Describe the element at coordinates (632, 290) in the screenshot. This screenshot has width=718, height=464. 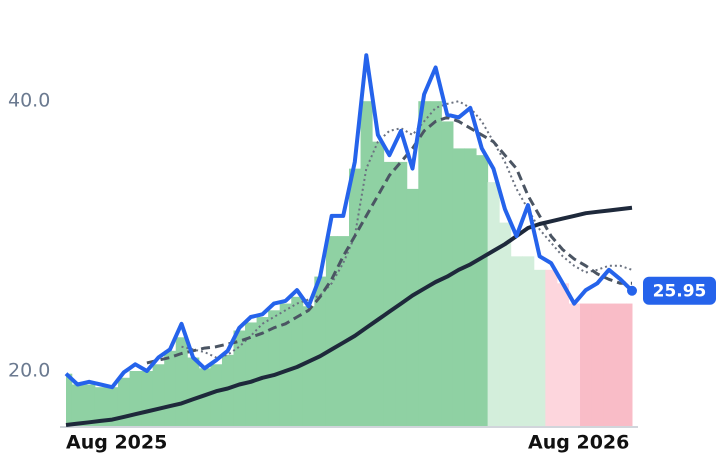
I see `last-point` at that location.